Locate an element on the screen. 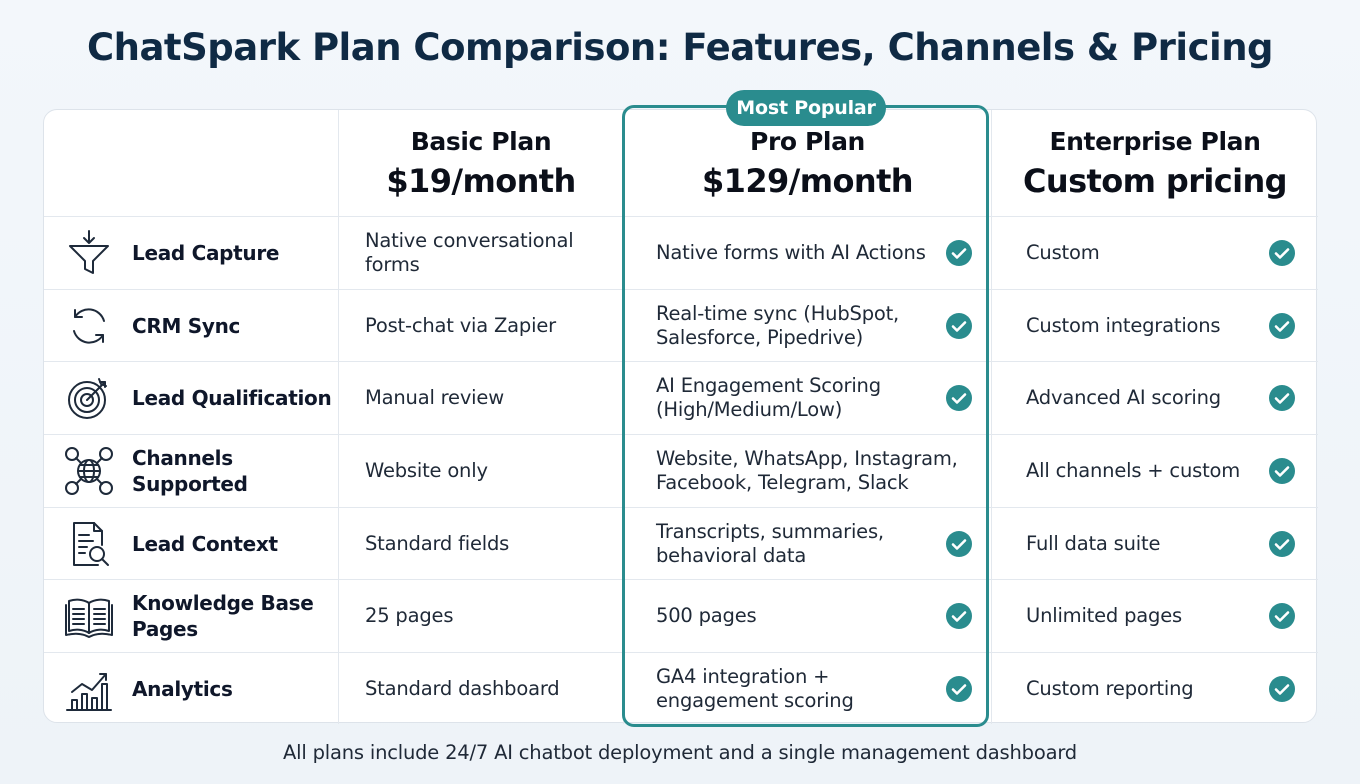  pro-cell: GA4 integration + engagement scoring is located at coordinates (807, 688).